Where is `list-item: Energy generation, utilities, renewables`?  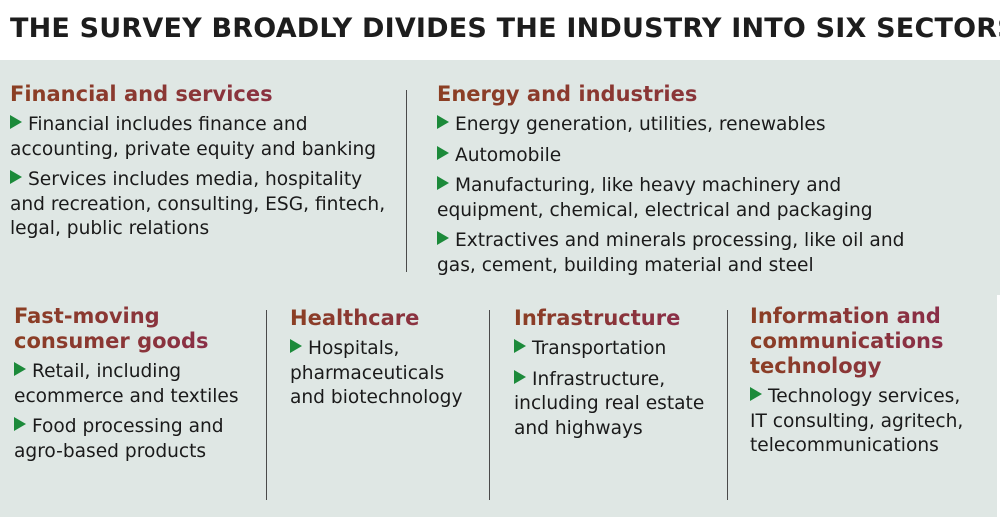 list-item: Energy generation, utilities, renewables is located at coordinates (687, 125).